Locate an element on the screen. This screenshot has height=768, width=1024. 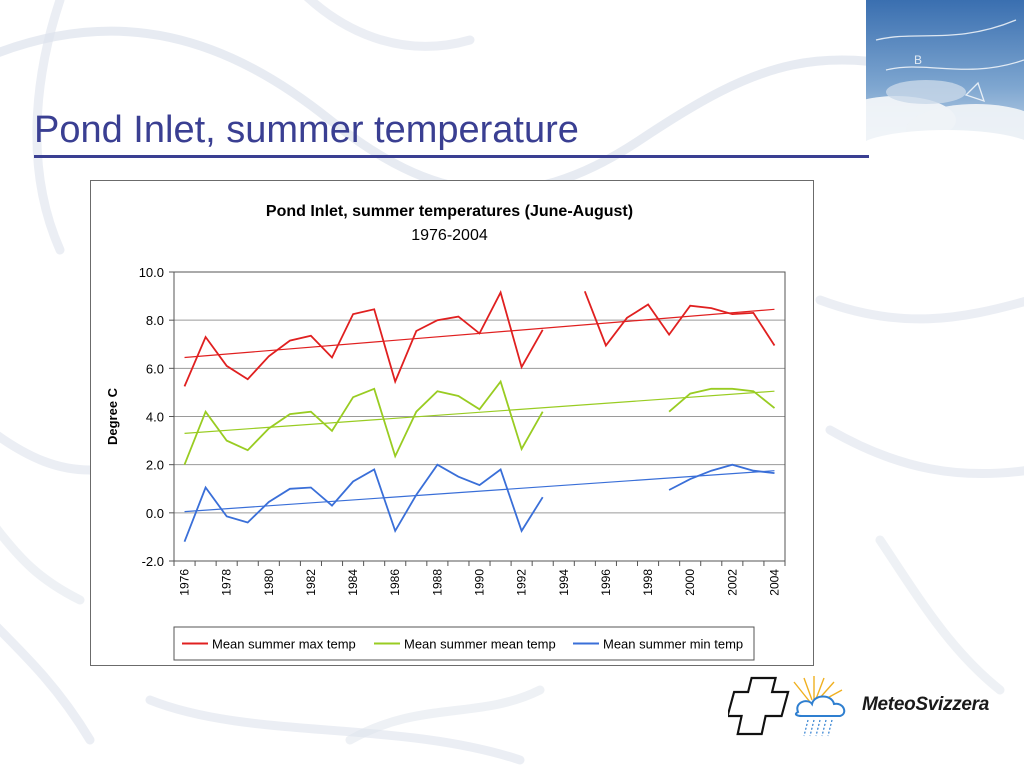
x-tick-label: 1986 is located at coordinates (395, 582).